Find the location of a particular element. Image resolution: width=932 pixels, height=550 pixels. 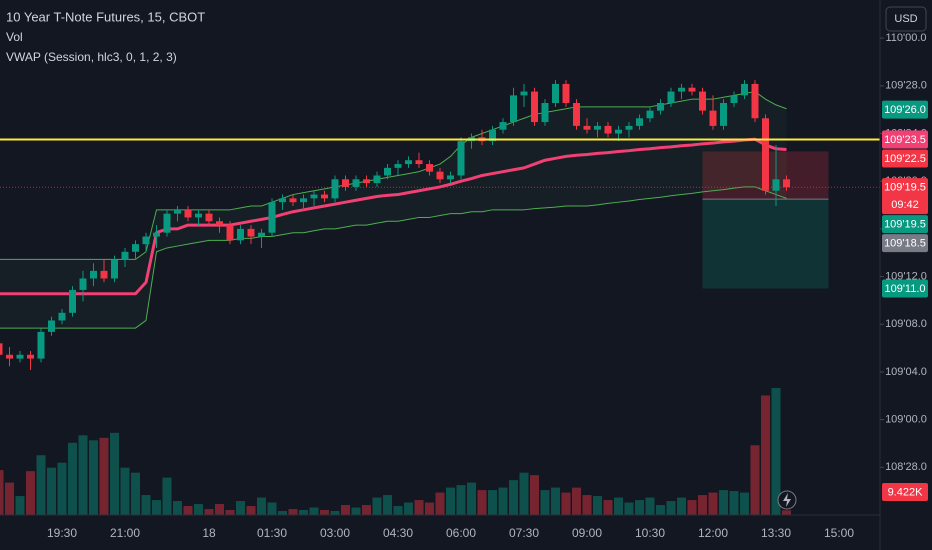

x-tick-label: 15:00 is located at coordinates (839, 533).